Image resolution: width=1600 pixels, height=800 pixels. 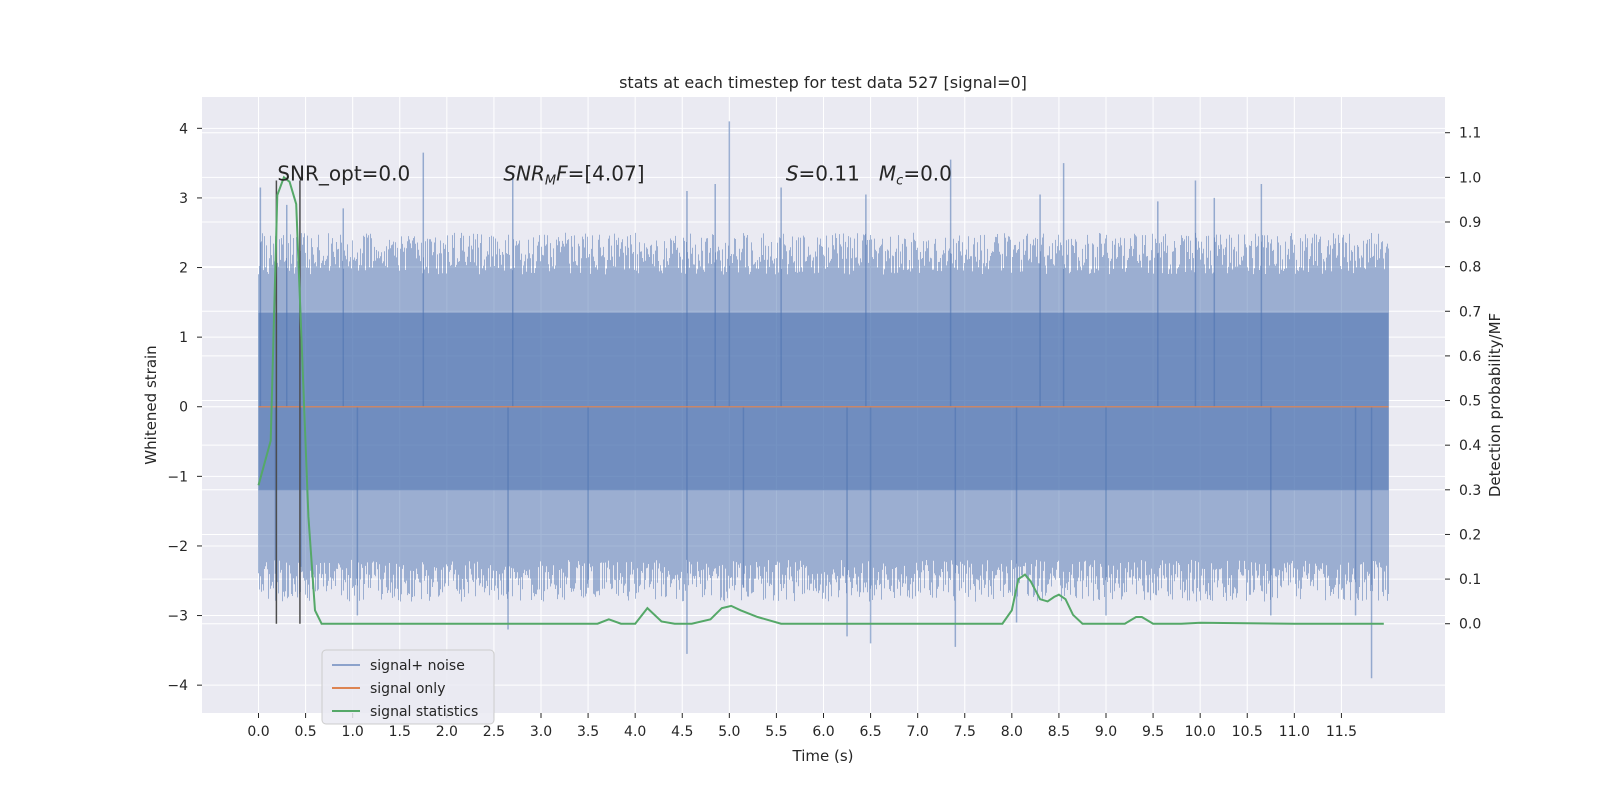 What do you see at coordinates (1470, 178) in the screenshot?
I see `y-right-tick-label: 1.0` at bounding box center [1470, 178].